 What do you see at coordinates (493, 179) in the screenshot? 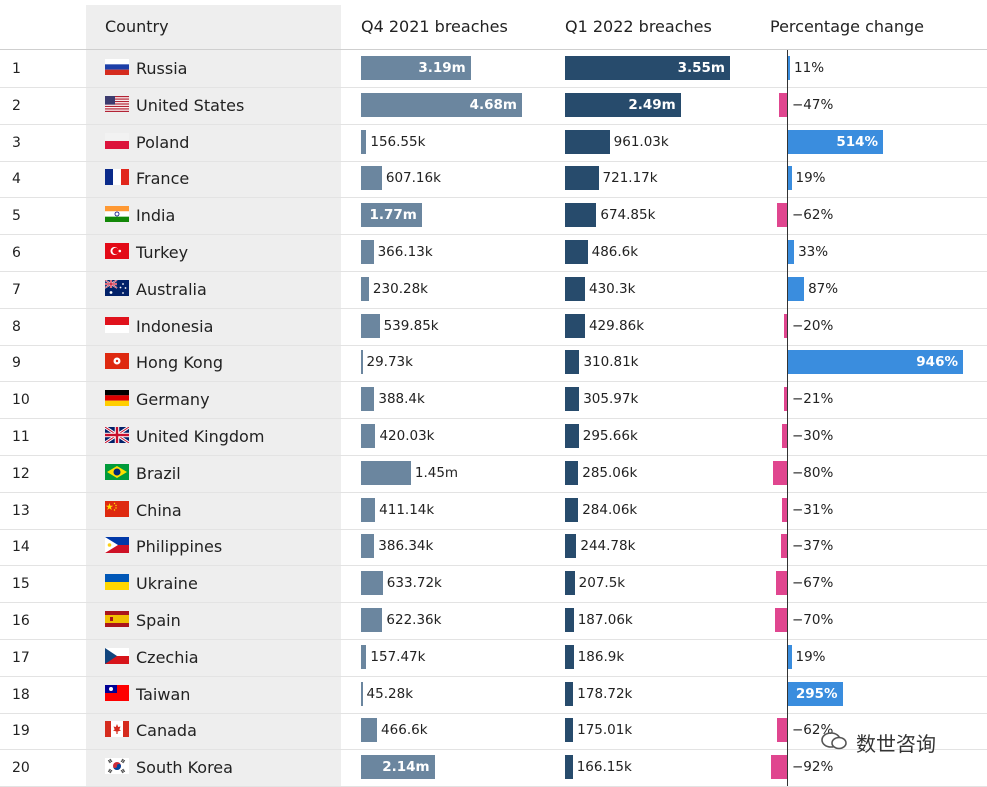
I see `table-row: 4 France 607.16k 721.17k 19%` at bounding box center [493, 179].